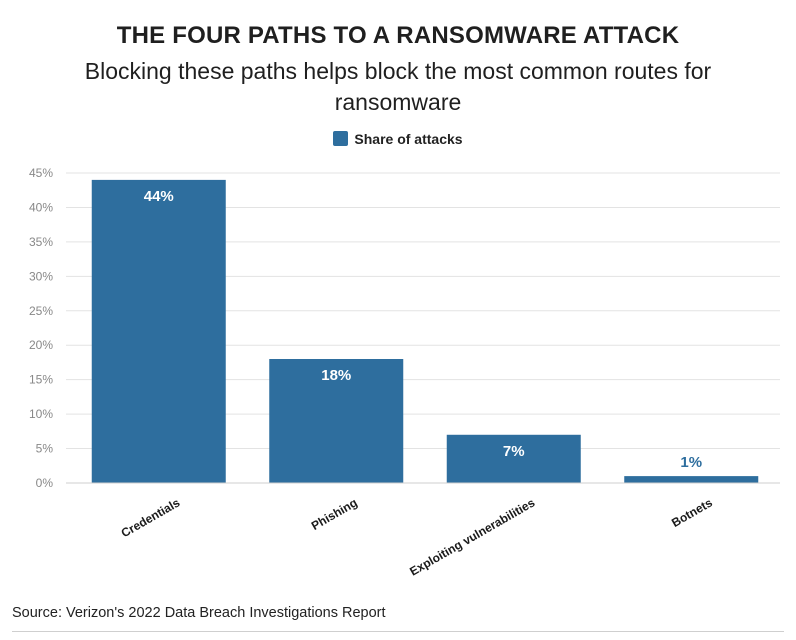 The image size is (796, 640). Describe the element at coordinates (151, 517) in the screenshot. I see `x-tick-label: Credentials` at that location.